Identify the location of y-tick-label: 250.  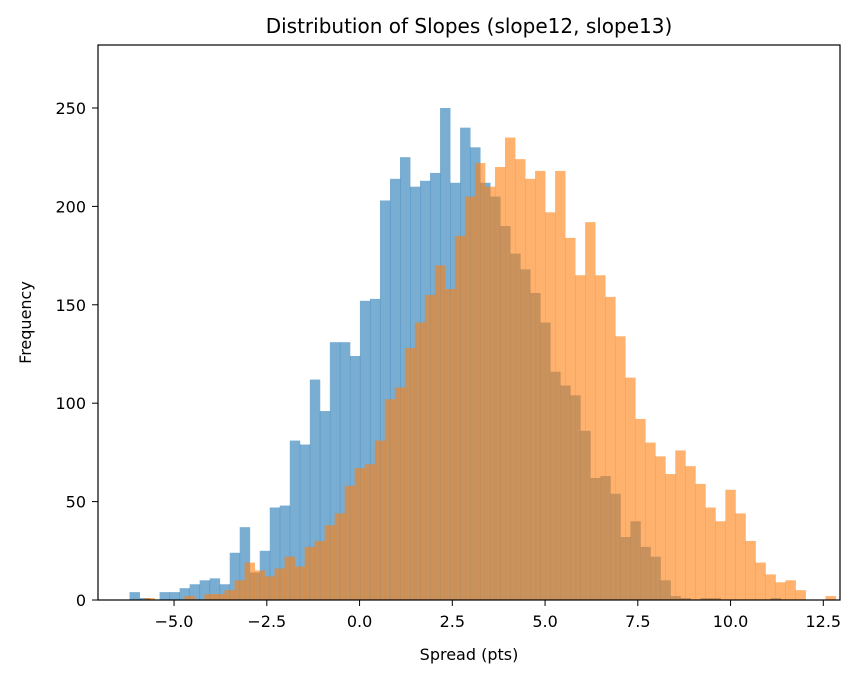
(70, 108).